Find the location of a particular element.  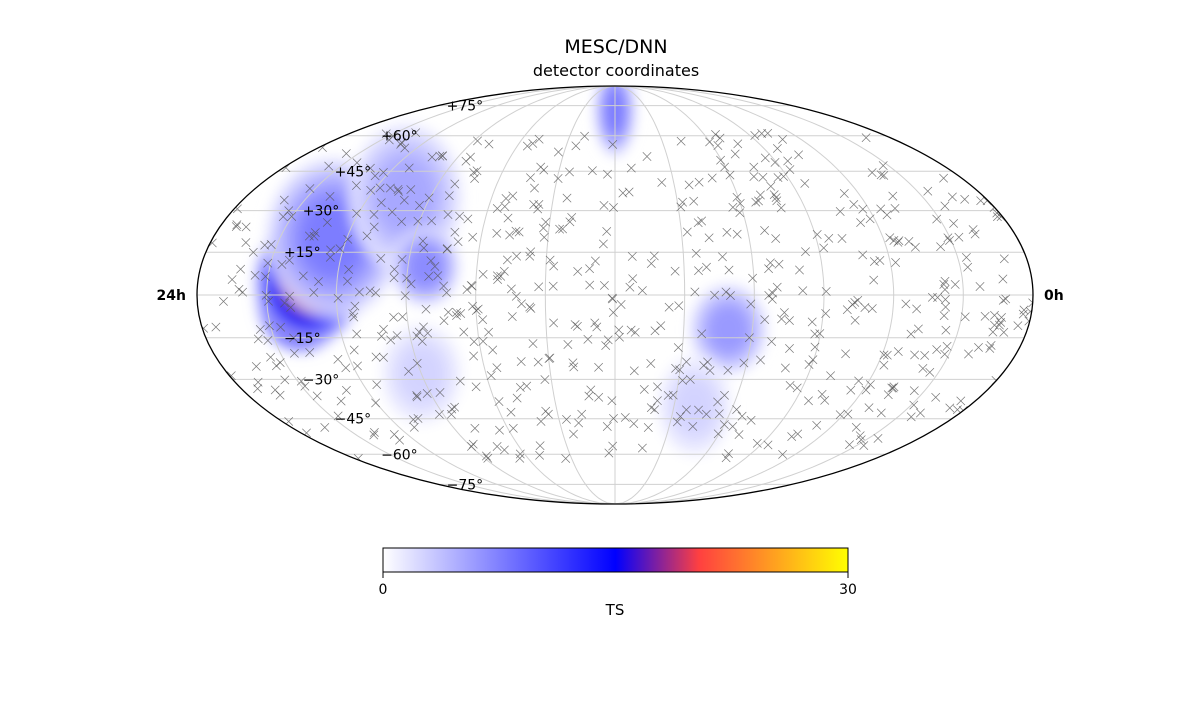

ra-label-left: 24h is located at coordinates (171, 296).